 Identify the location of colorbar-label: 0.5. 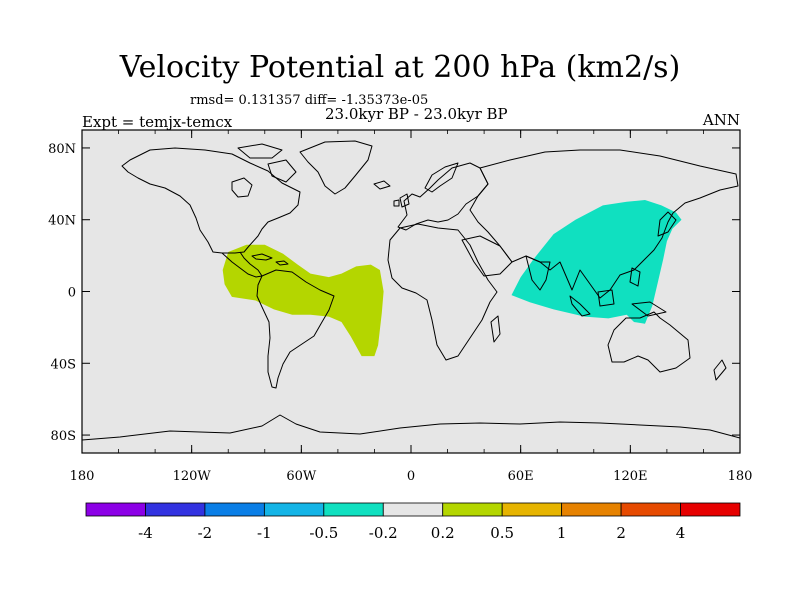
(502, 533).